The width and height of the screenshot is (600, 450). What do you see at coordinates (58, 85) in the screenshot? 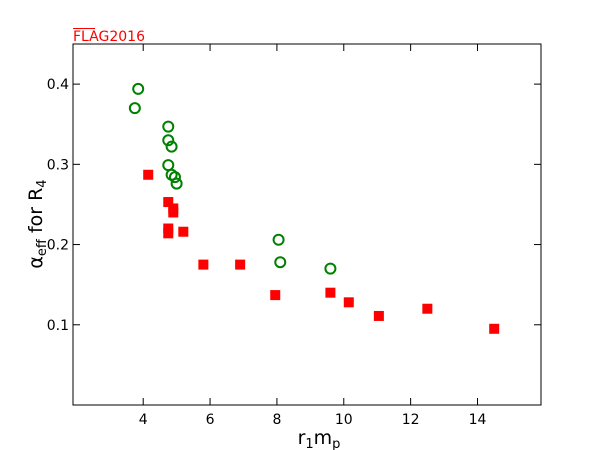
I see `y-tick-label: 0.4` at bounding box center [58, 85].